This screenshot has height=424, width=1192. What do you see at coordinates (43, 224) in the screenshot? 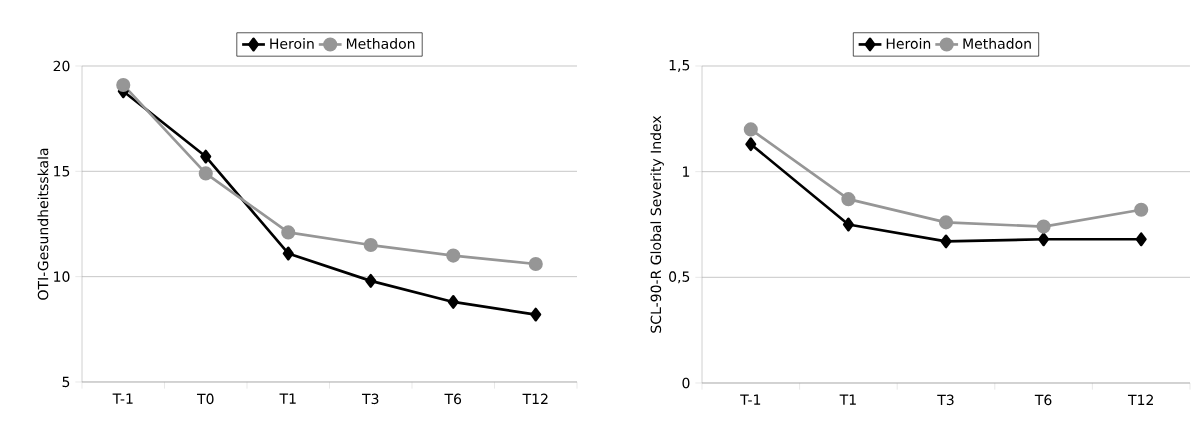
I see `y-axis-title: OTI-Gesundheitsskala` at bounding box center [43, 224].